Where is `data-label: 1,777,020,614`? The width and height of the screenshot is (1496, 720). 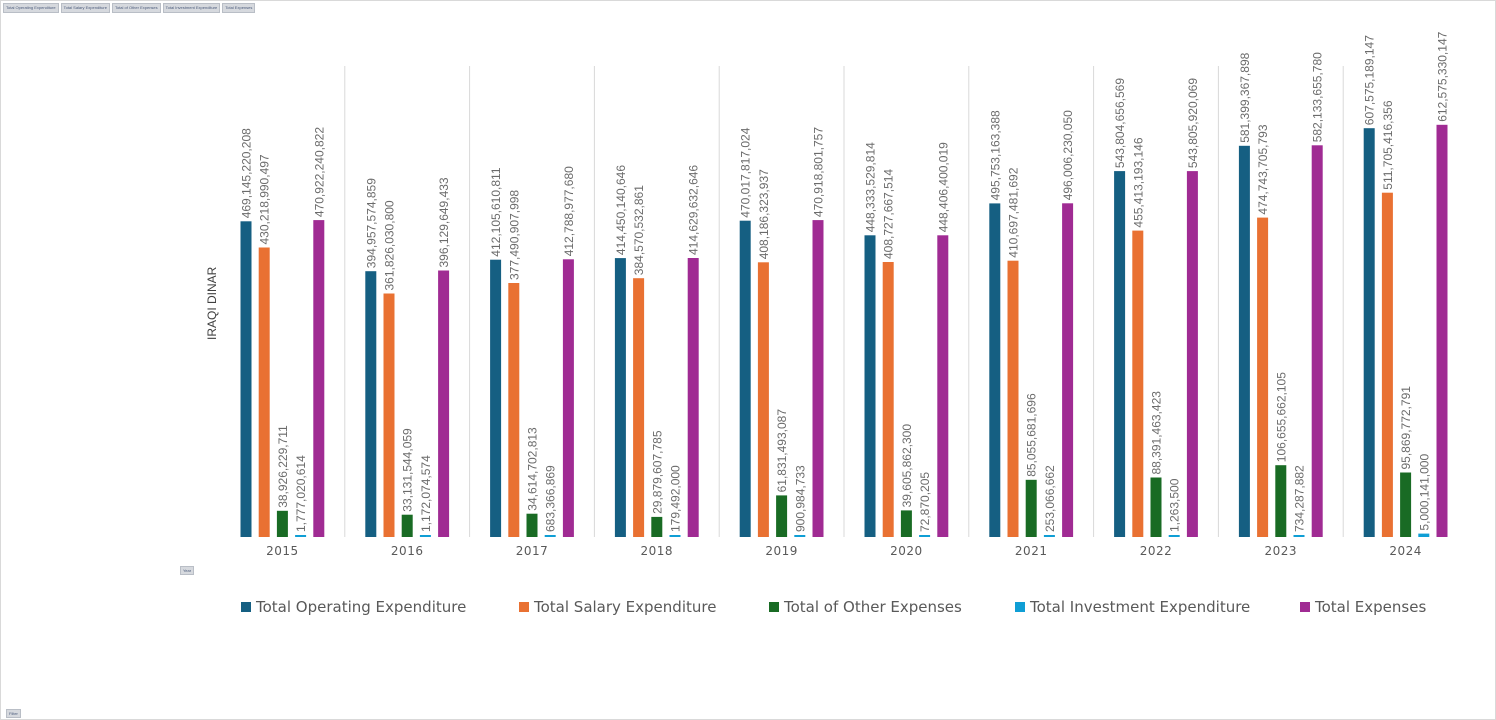 data-label: 1,777,020,614 is located at coordinates (301, 493).